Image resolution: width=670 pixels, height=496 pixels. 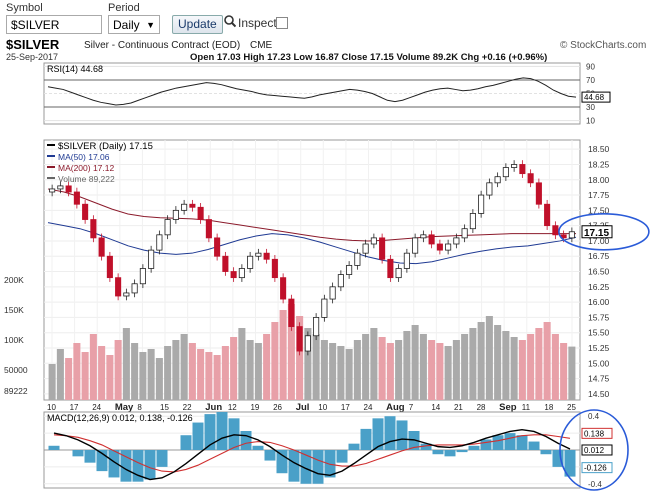 I want to click on macd-current-label: -0.126, so click(x=595, y=468).